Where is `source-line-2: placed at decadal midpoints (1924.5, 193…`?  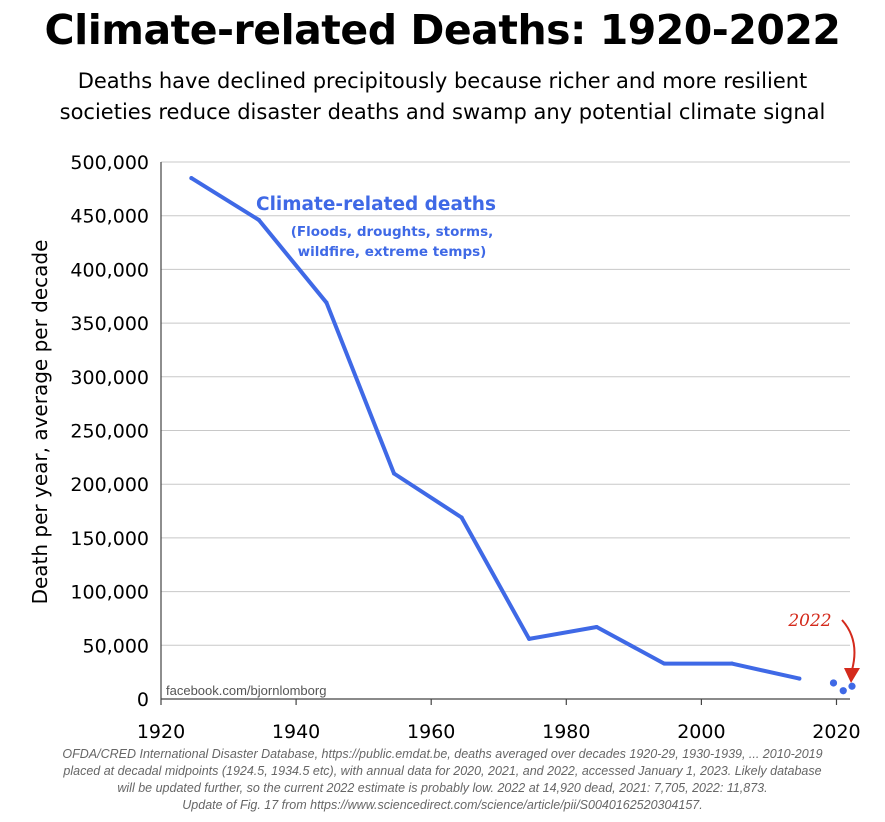
source-line-2: placed at decadal midpoints (1924.5, 193… is located at coordinates (442, 771).